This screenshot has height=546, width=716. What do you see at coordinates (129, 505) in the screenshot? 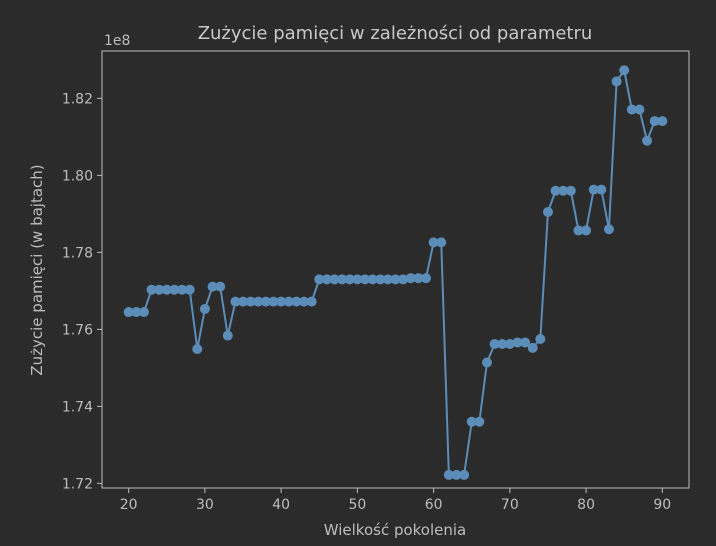
I see `x-tick-label: 20` at bounding box center [129, 505].